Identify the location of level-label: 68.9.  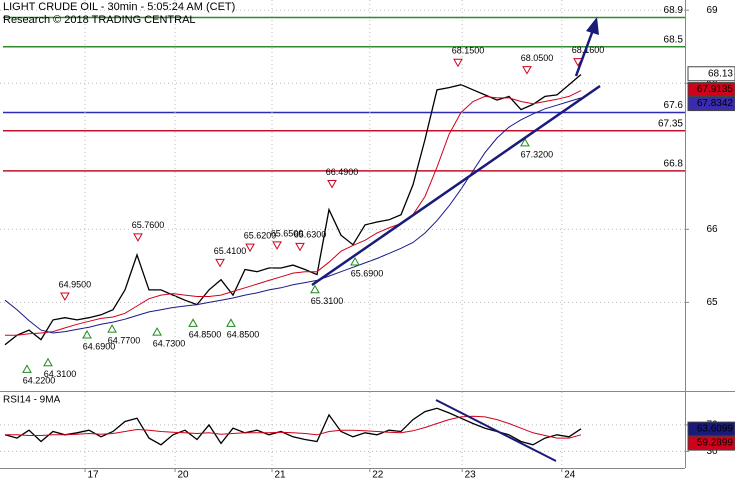
(674, 10).